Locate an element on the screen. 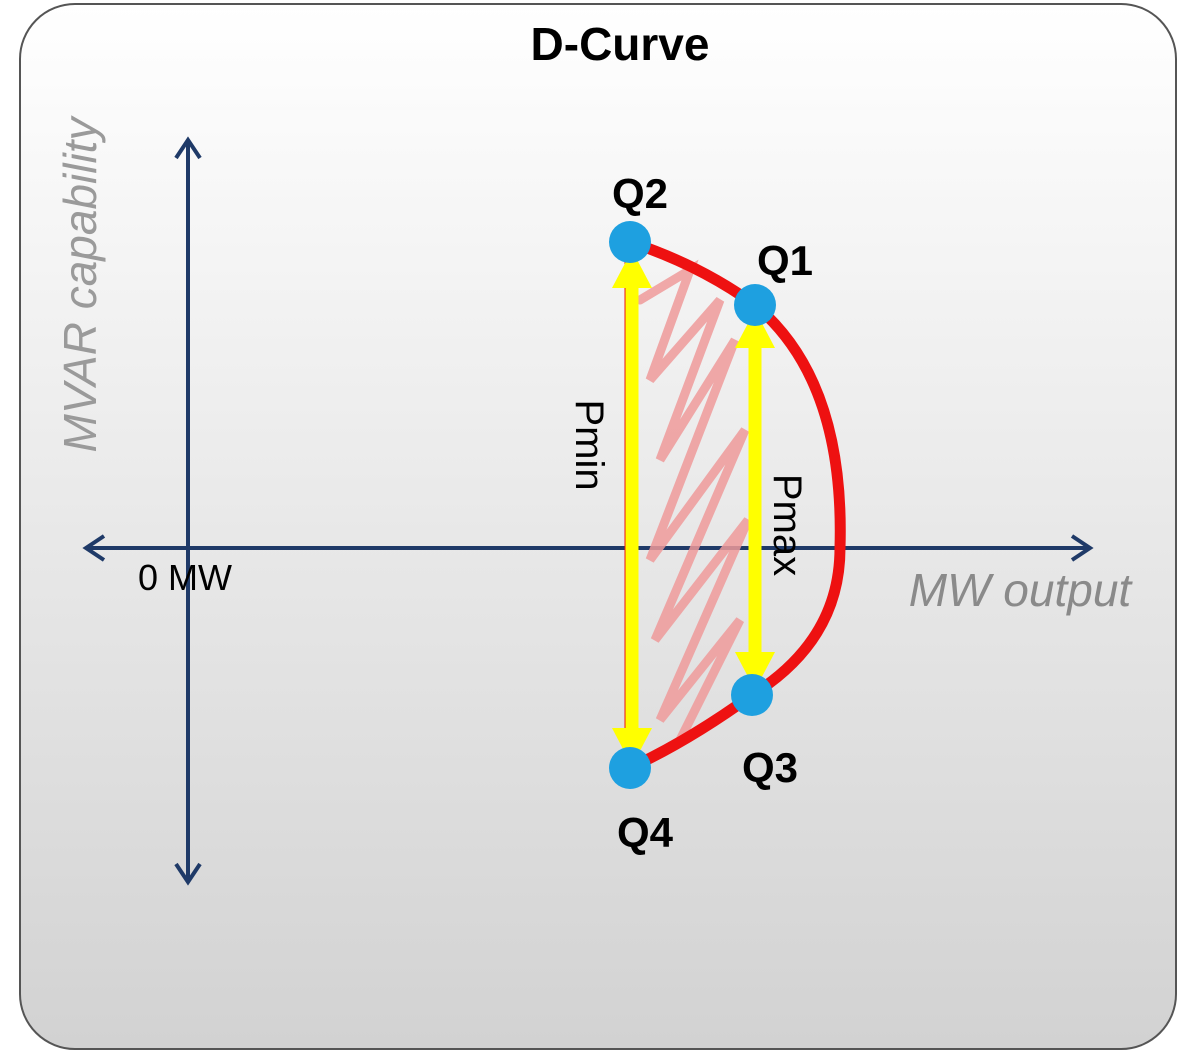 This screenshot has width=1179, height=1053. x-axis-label: MW output is located at coordinates (1021, 590).